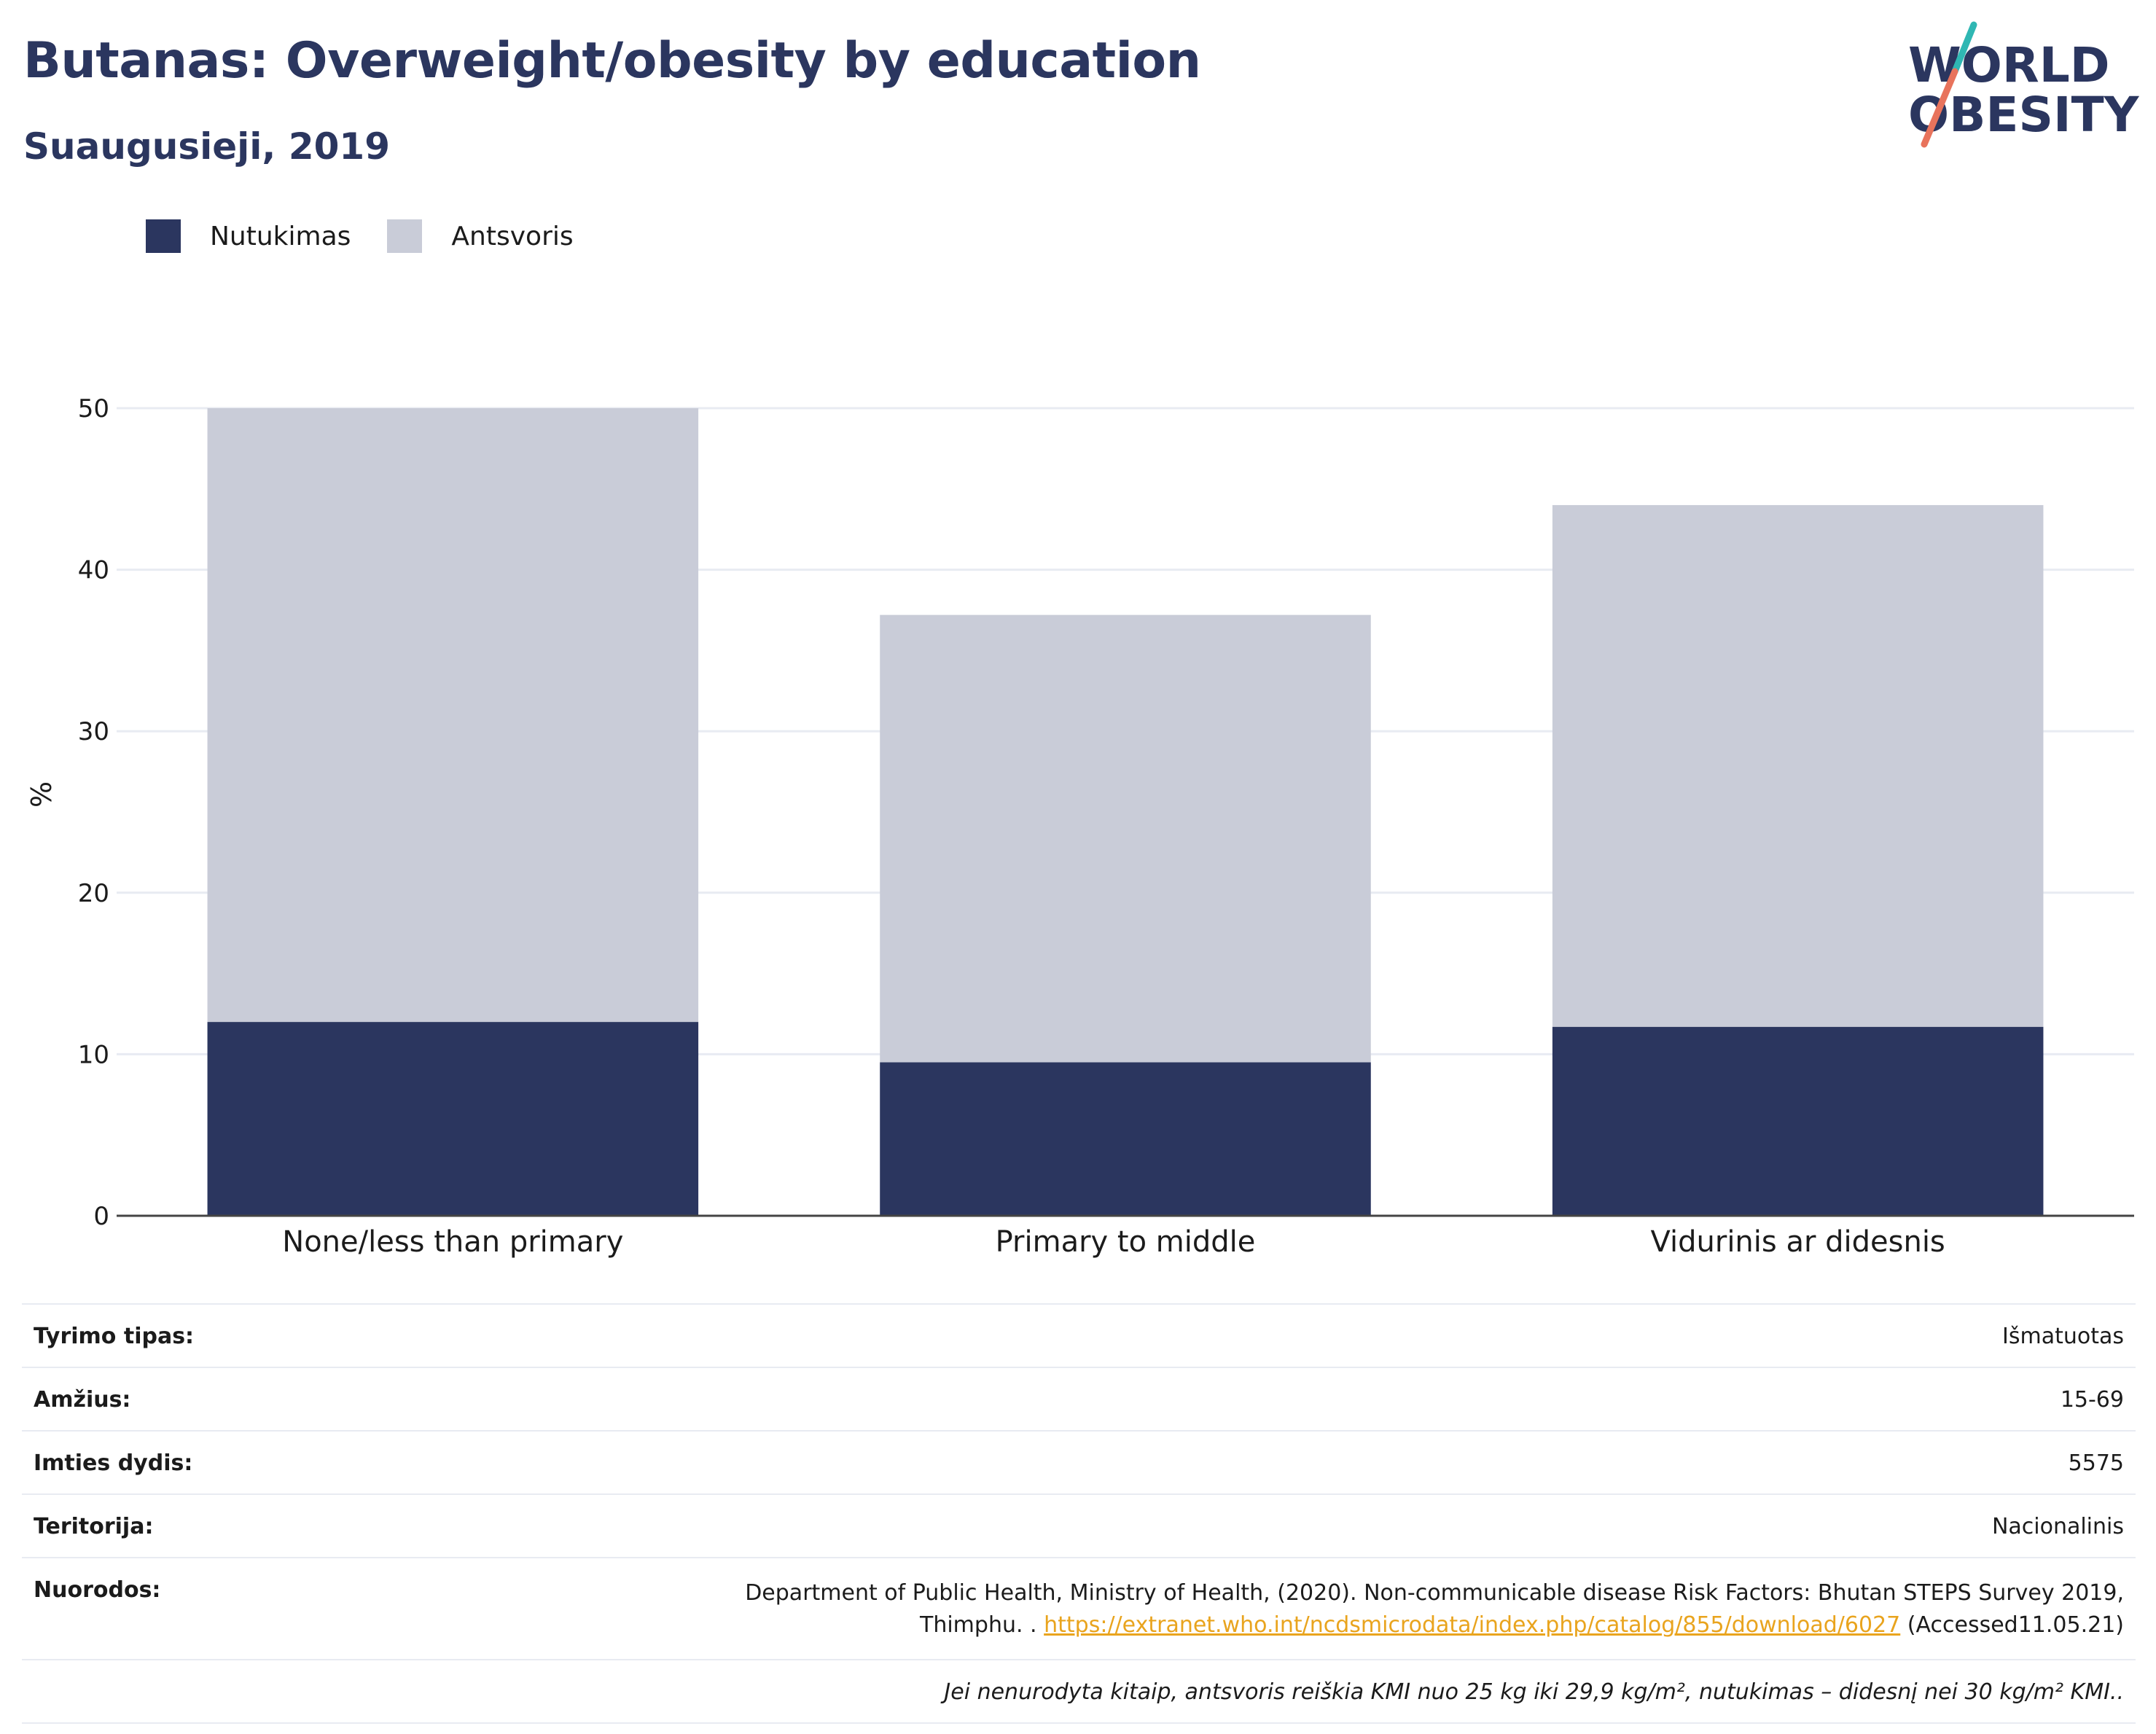  Describe the element at coordinates (94, 894) in the screenshot. I see `y-tick-label-20: 20` at that location.